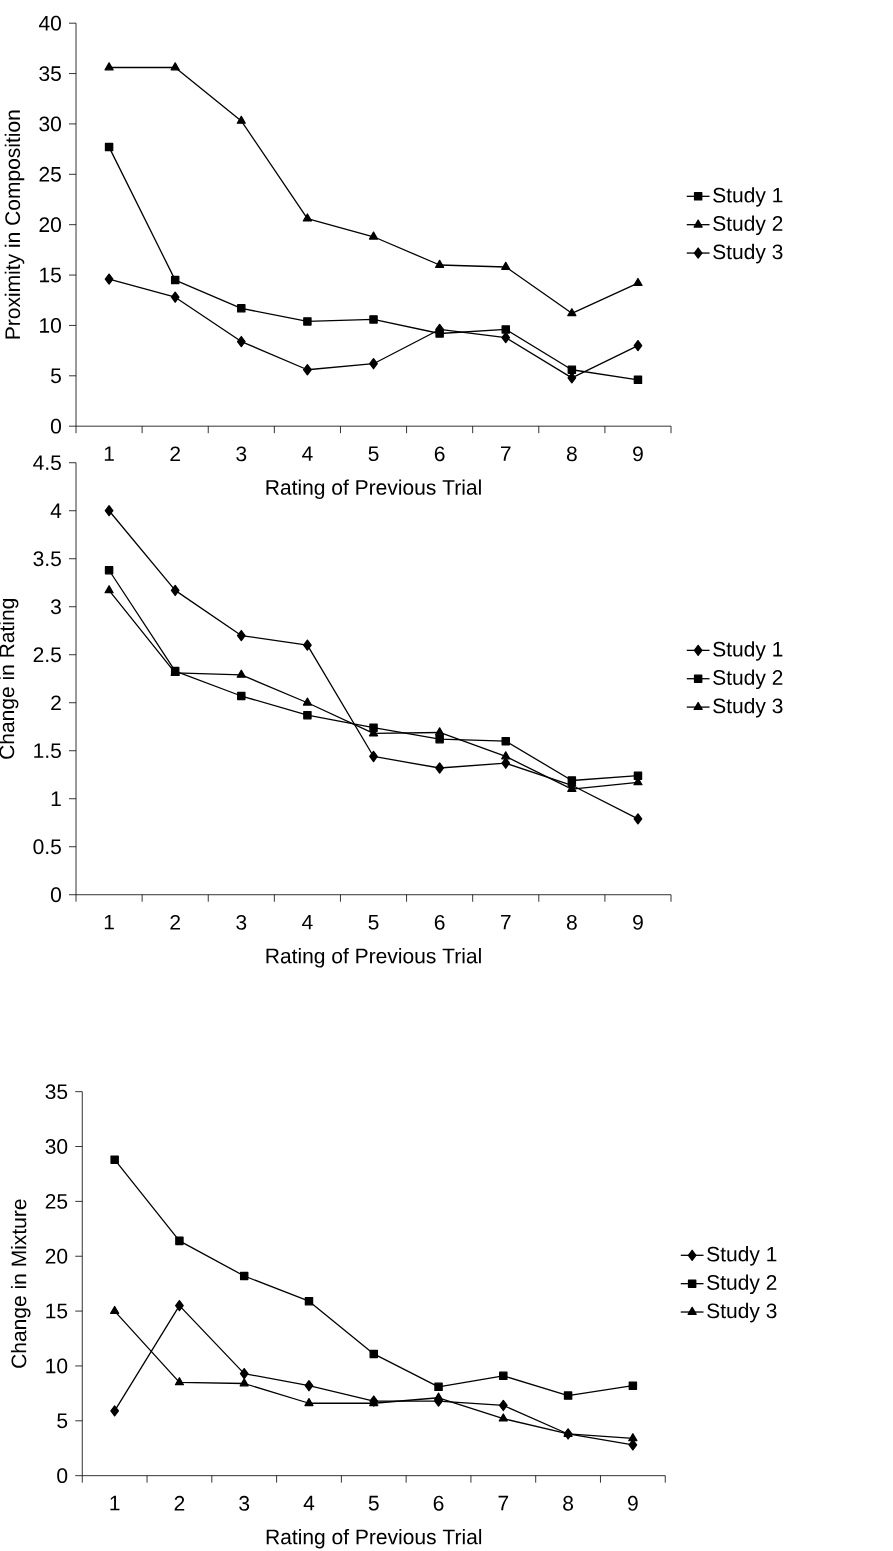  Describe the element at coordinates (49, 23) in the screenshot. I see `y-tick-label: 40` at that location.